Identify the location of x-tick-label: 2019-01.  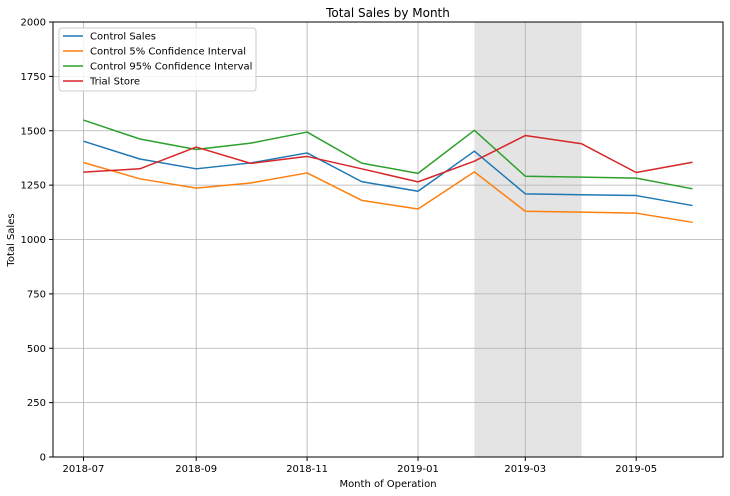
(418, 469).